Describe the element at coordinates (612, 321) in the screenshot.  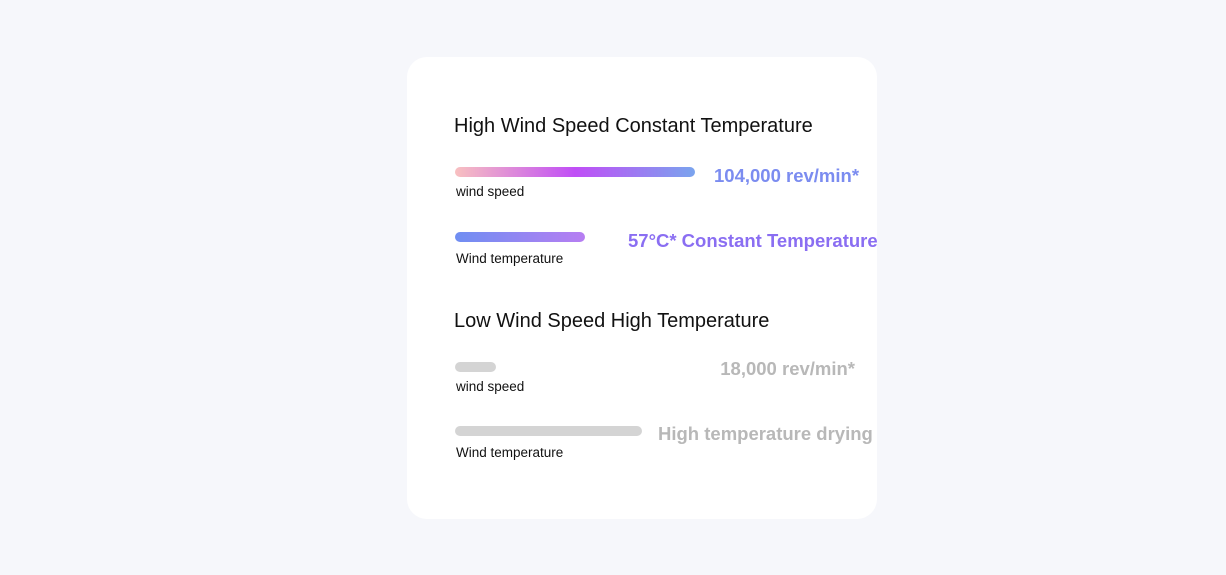
I see `section-title-low-wind: Low Wind Speed High Temperature` at that location.